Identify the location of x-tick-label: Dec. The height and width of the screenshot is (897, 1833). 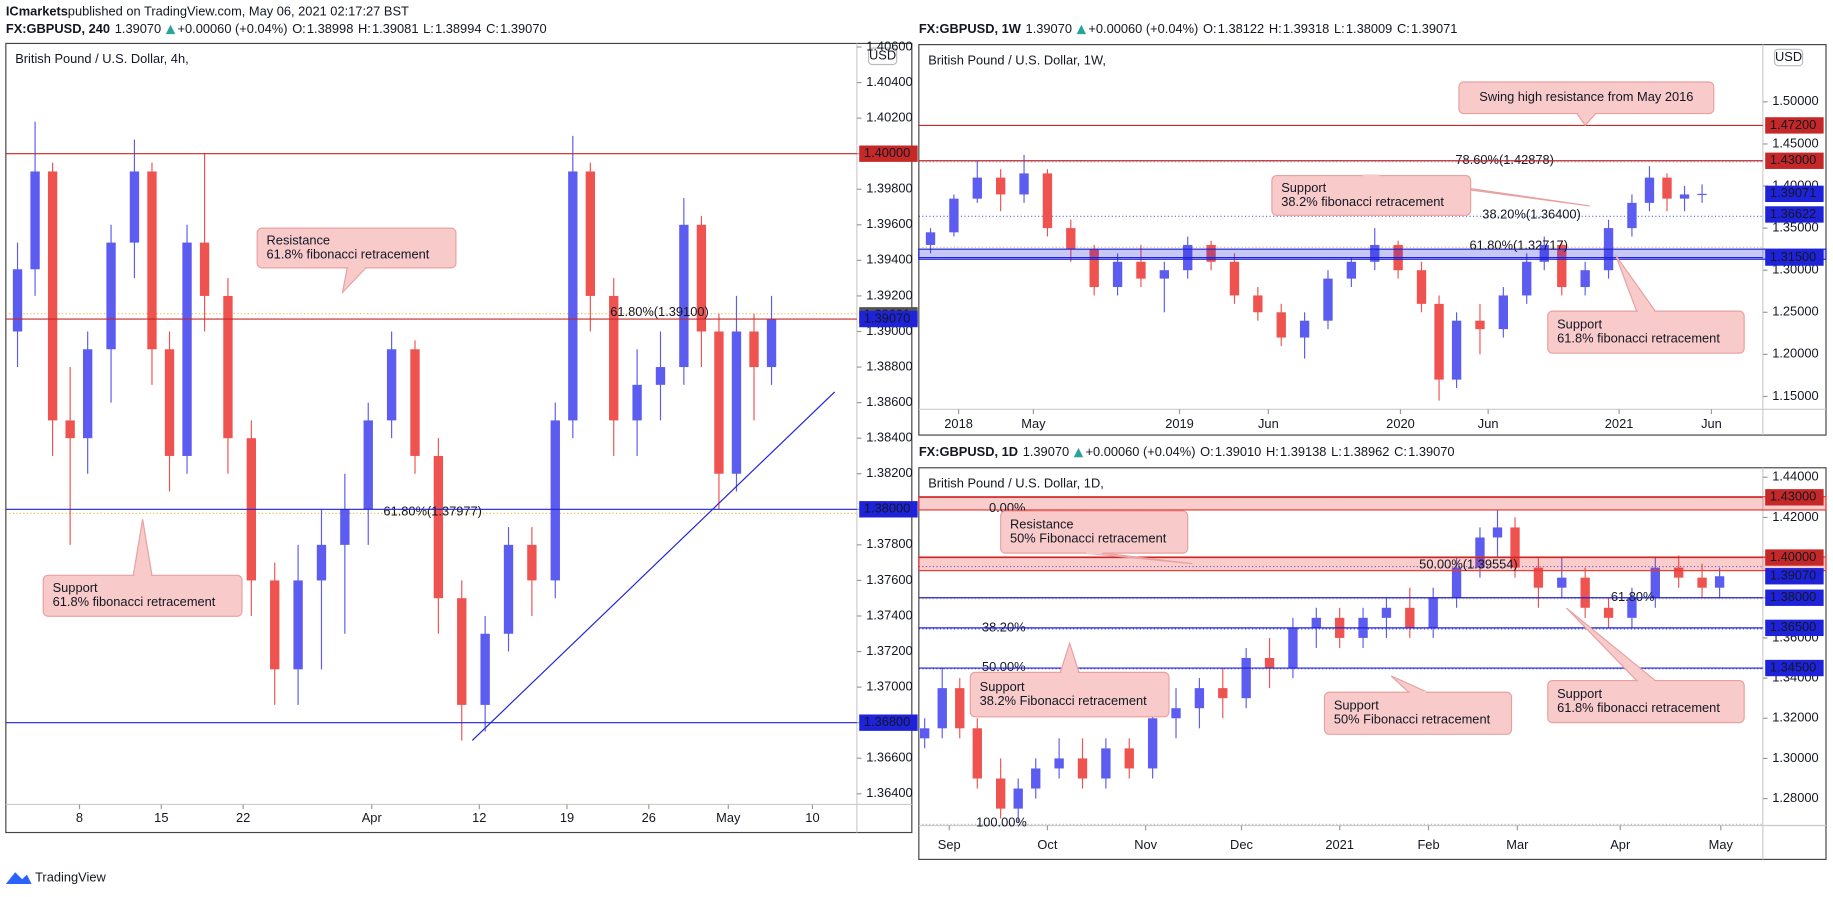
(1241, 844).